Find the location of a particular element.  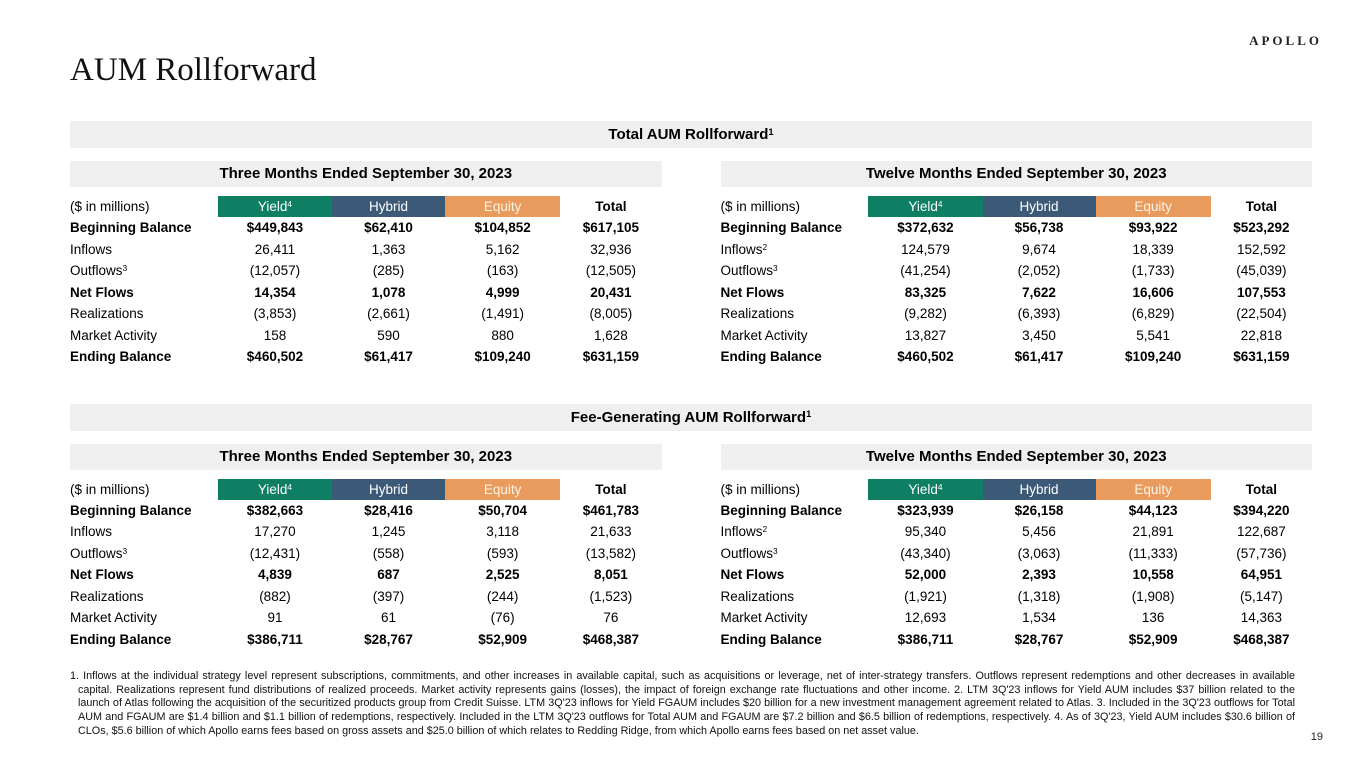

cell-value: (1,921) is located at coordinates (925, 596).